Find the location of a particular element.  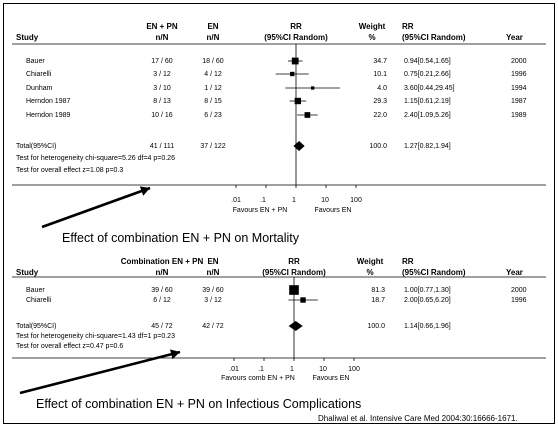

row-weight: 10.1 is located at coordinates (380, 74).